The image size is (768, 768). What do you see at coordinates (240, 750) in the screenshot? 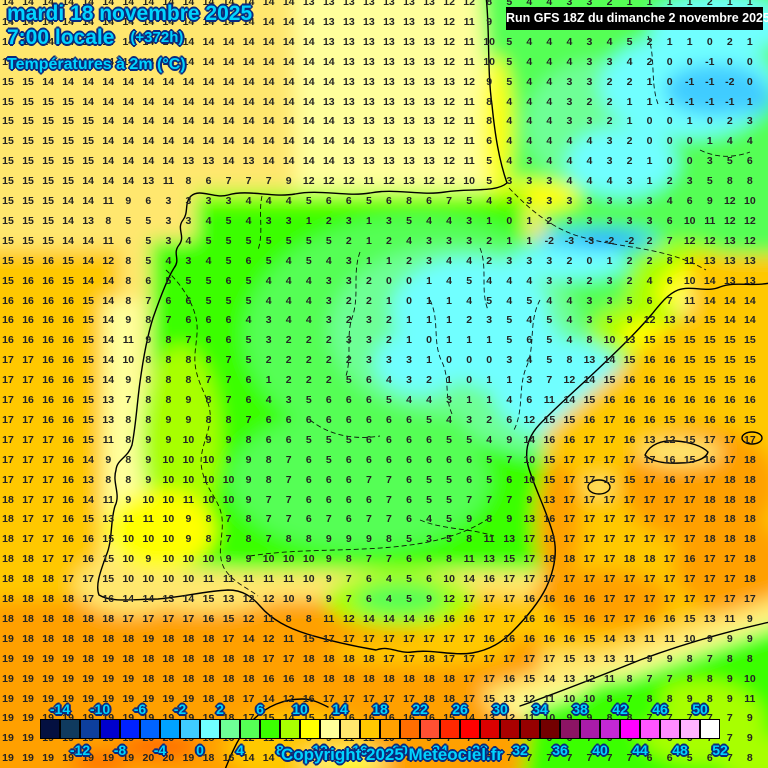
I see `colorbar-label: 4` at bounding box center [240, 750].